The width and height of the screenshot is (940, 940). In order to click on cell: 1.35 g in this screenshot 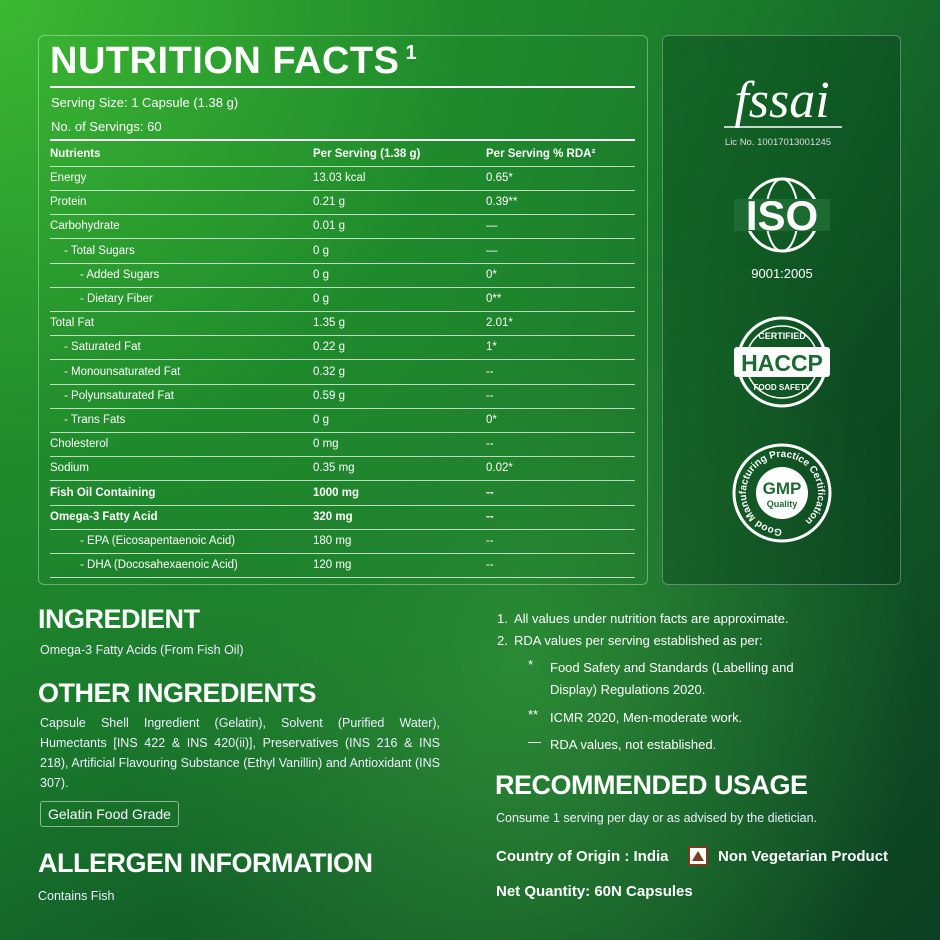, I will do `click(329, 323)`.